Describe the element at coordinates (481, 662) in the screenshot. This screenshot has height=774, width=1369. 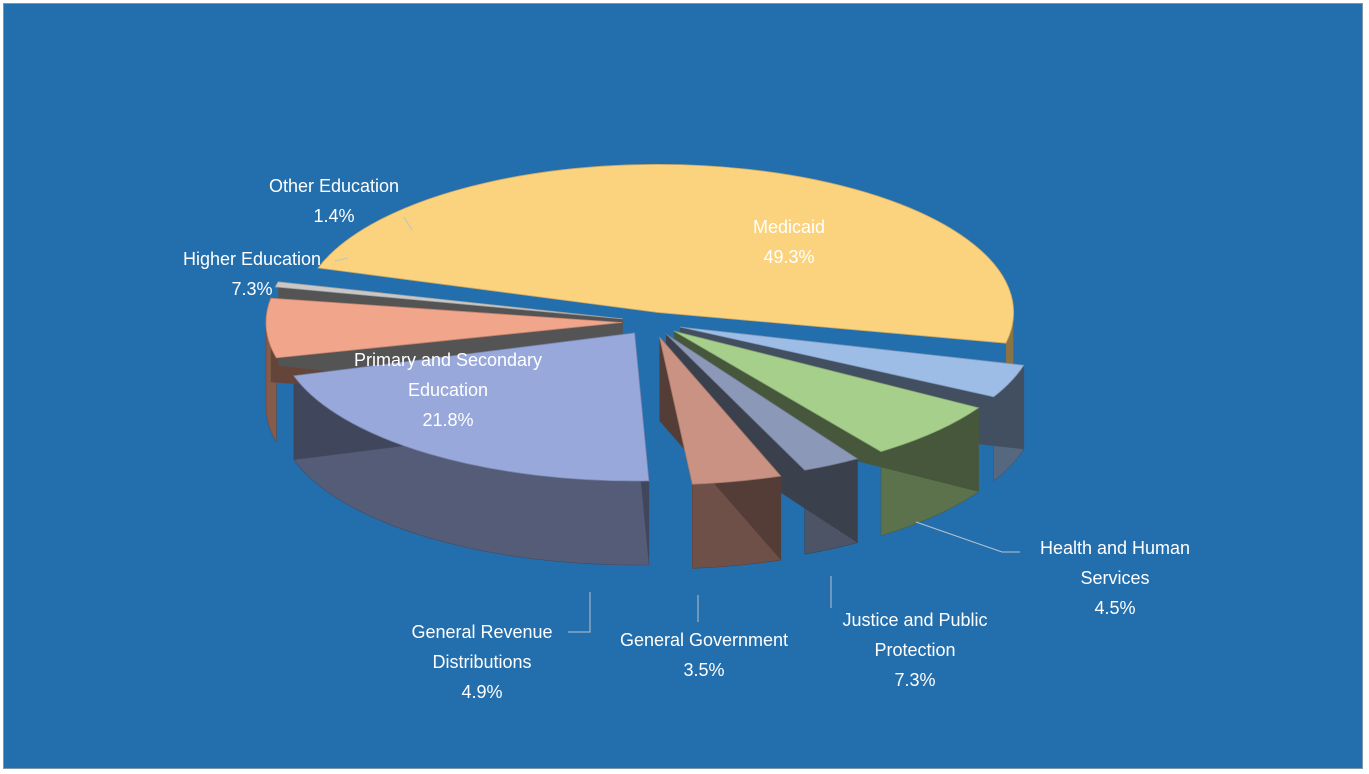
I see `data-label-general-revenue-distributions: General Revenue Distributions 4.9%` at that location.